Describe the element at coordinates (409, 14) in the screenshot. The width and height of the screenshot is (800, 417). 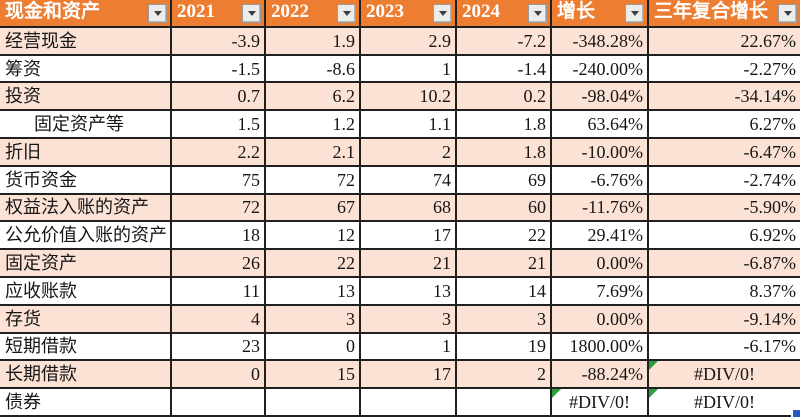
I see `column-header: 2023` at that location.